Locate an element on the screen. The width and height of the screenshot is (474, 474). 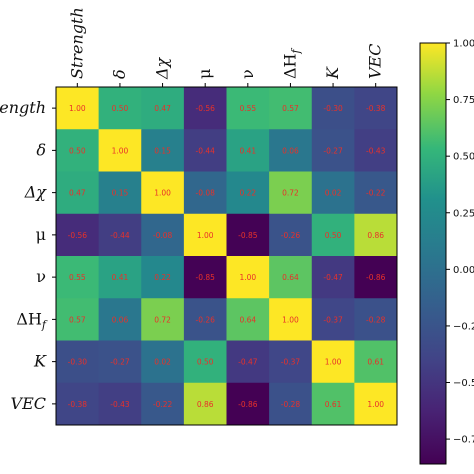
cell-value-label: 0.02 is located at coordinates (162, 362).